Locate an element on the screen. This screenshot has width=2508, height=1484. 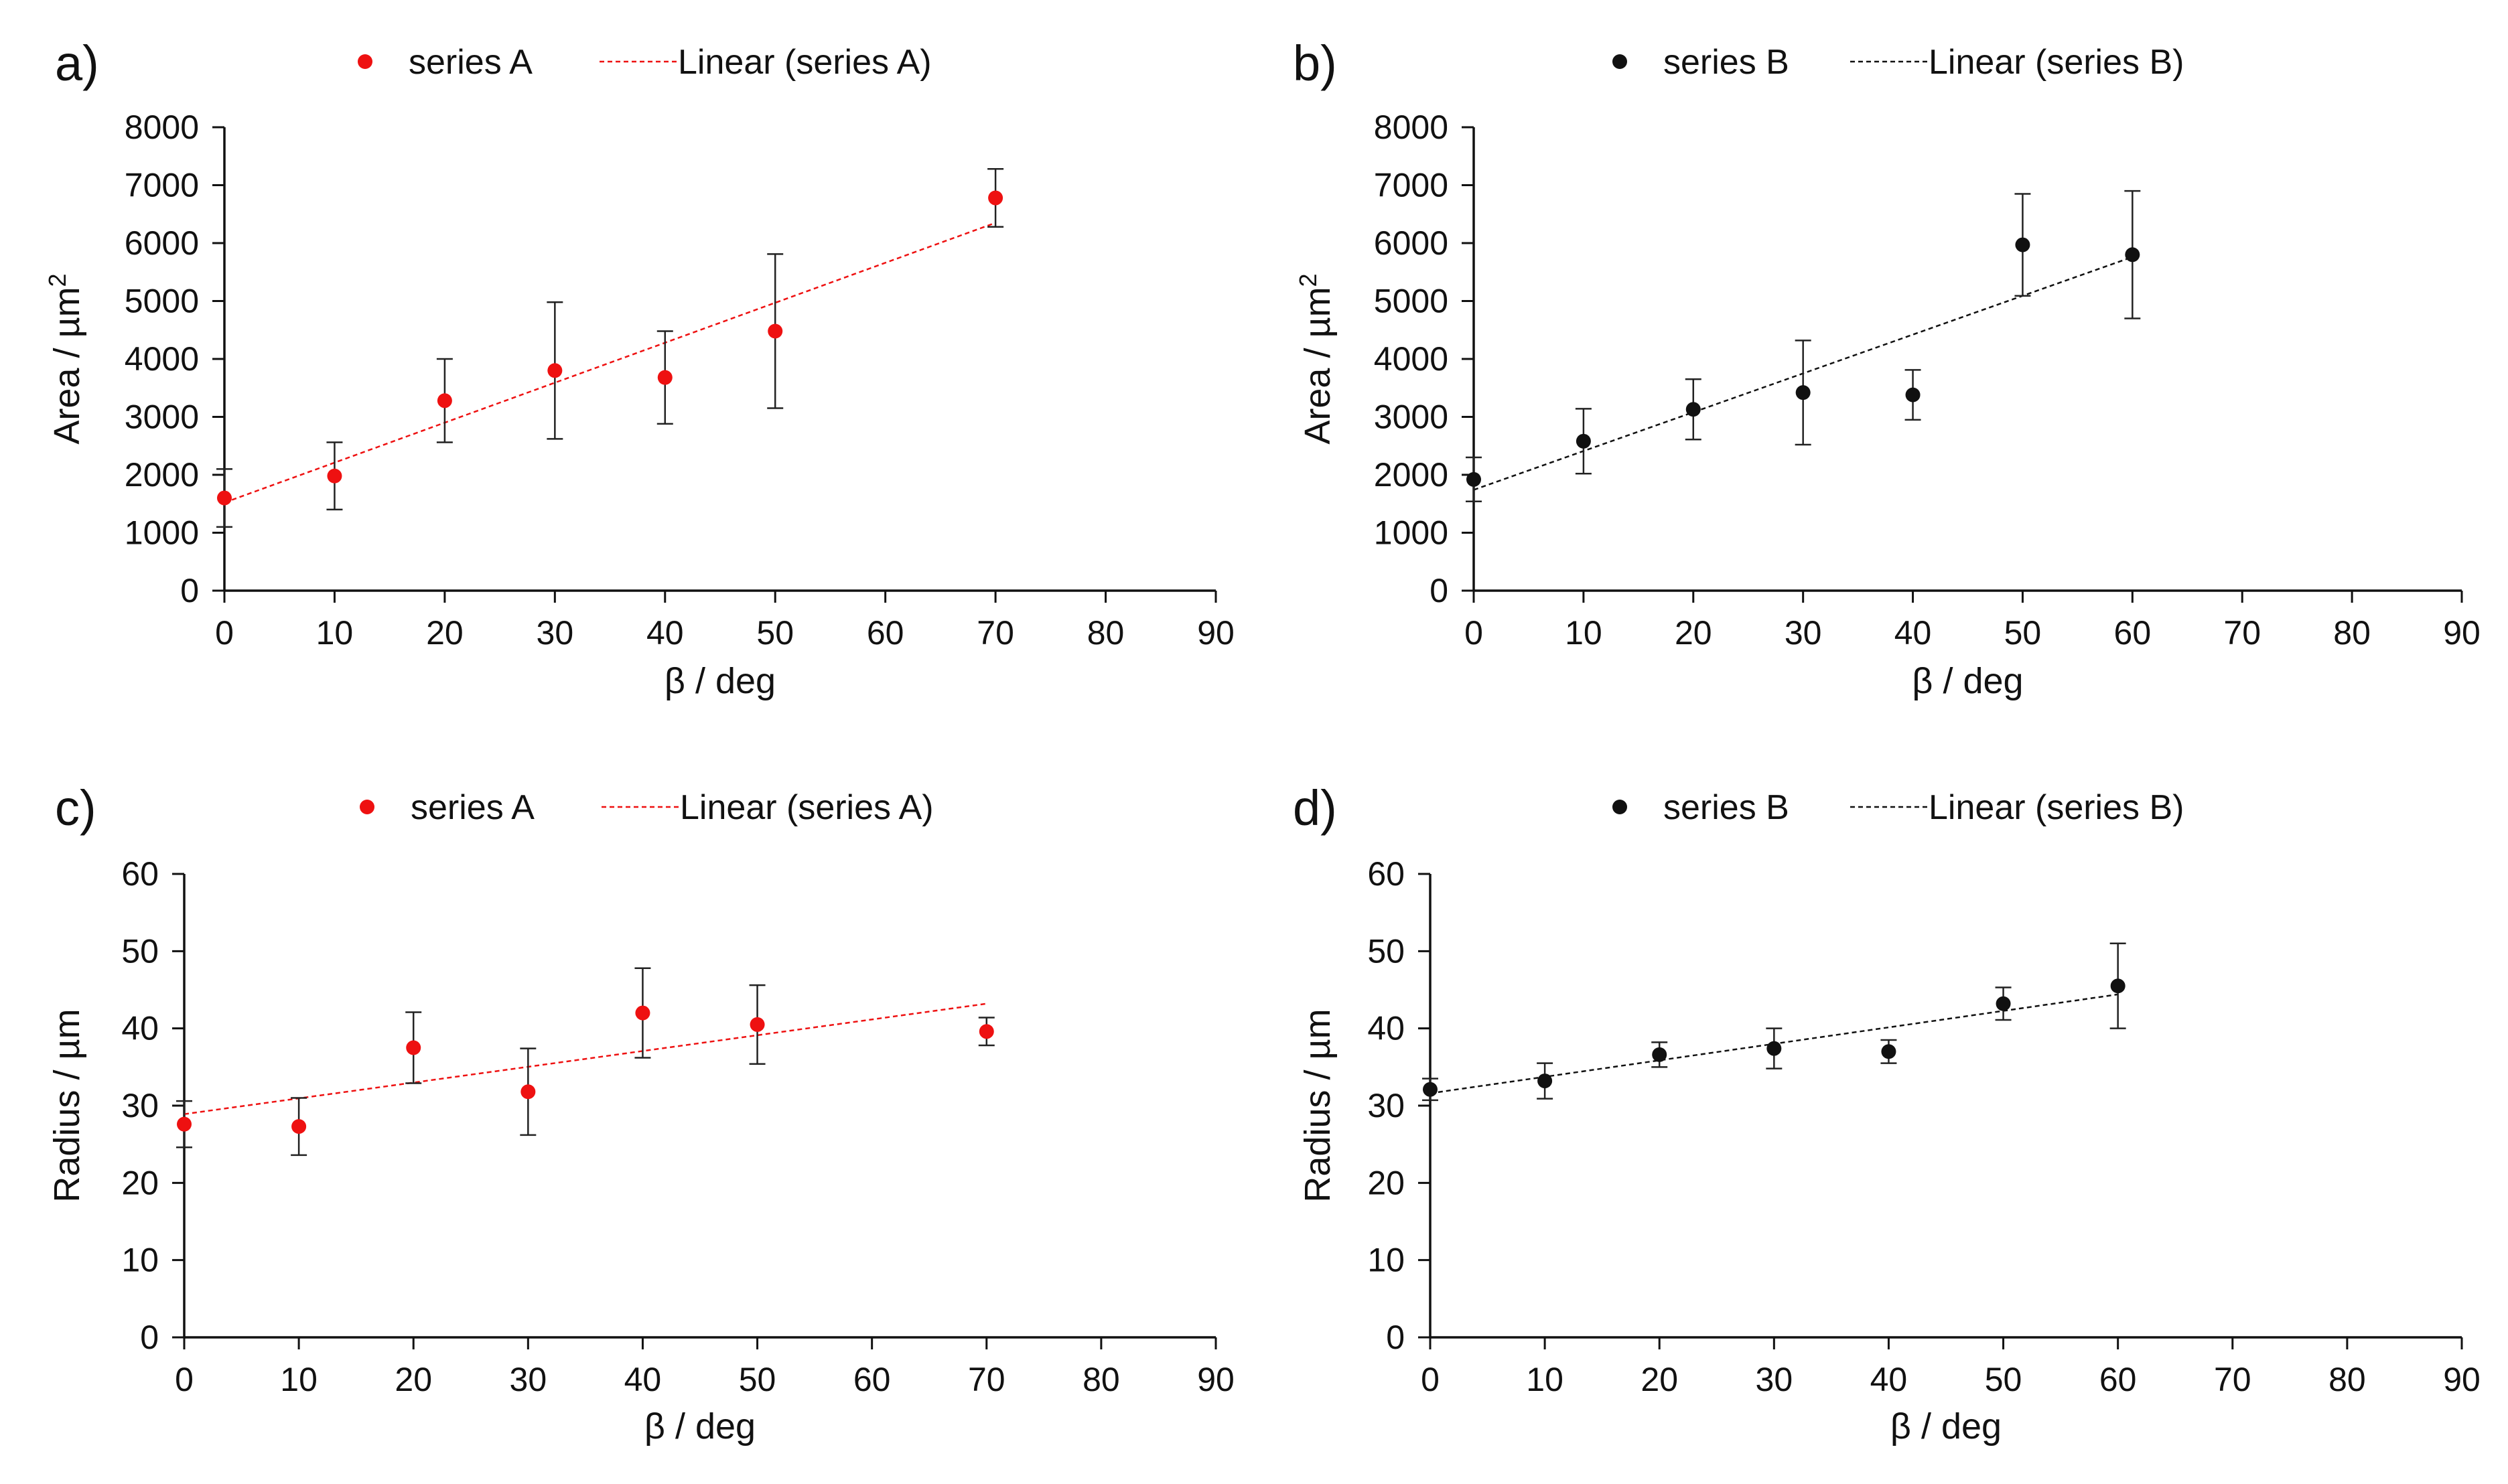
y-tick-label: 8000 is located at coordinates (162, 127).